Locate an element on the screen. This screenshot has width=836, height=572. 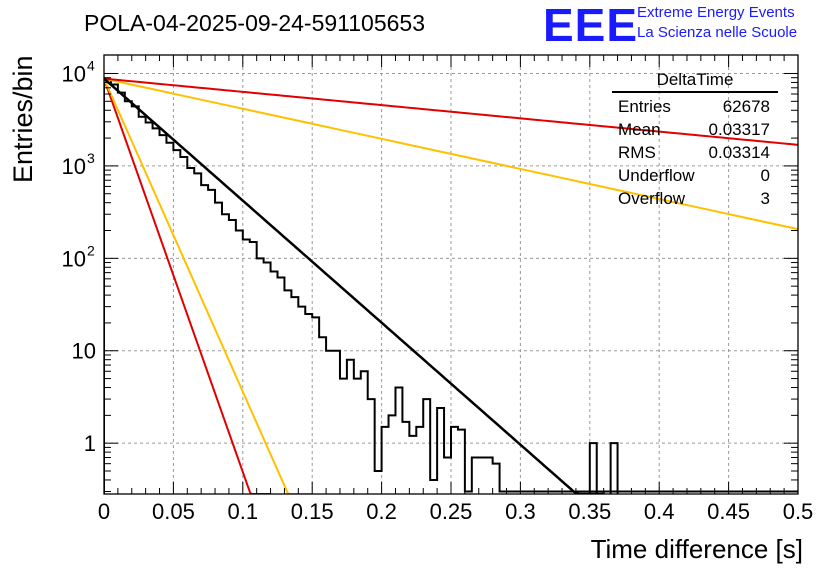
eee-logo: EEE is located at coordinates (591, 25).